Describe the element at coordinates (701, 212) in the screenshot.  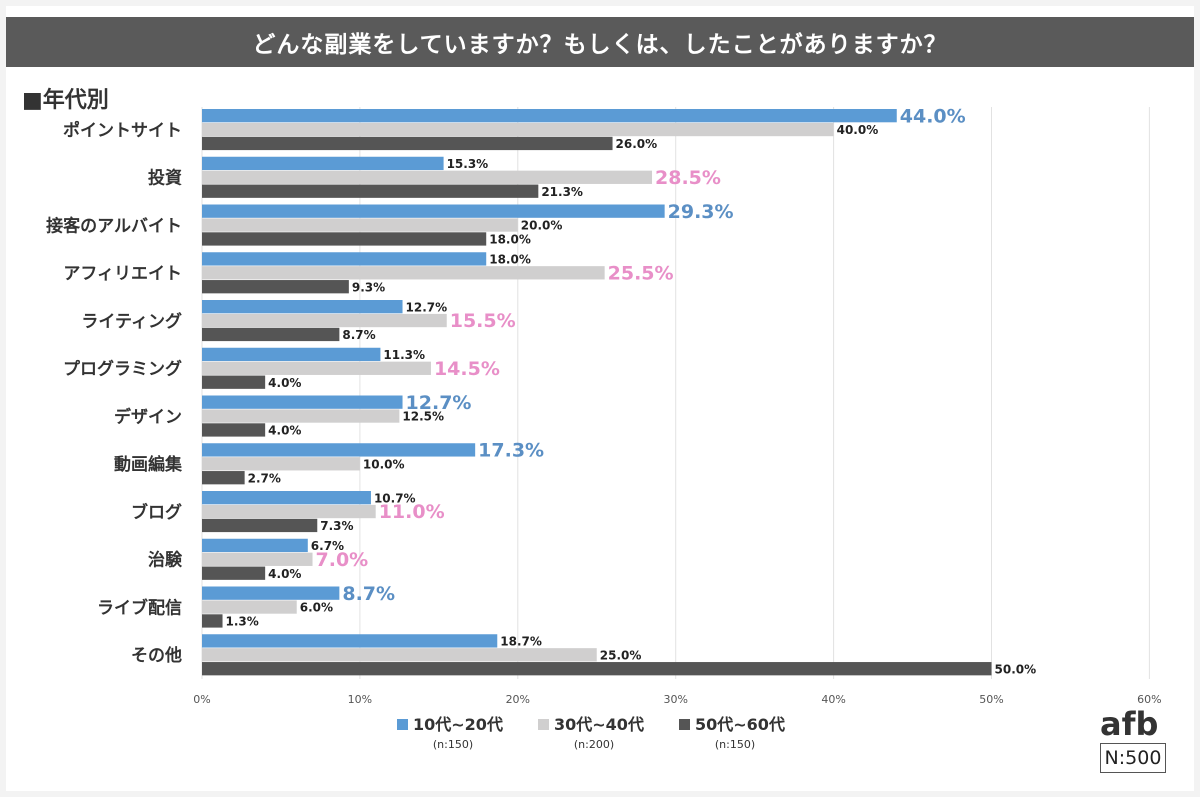
I see `data-label: 29.3%` at that location.